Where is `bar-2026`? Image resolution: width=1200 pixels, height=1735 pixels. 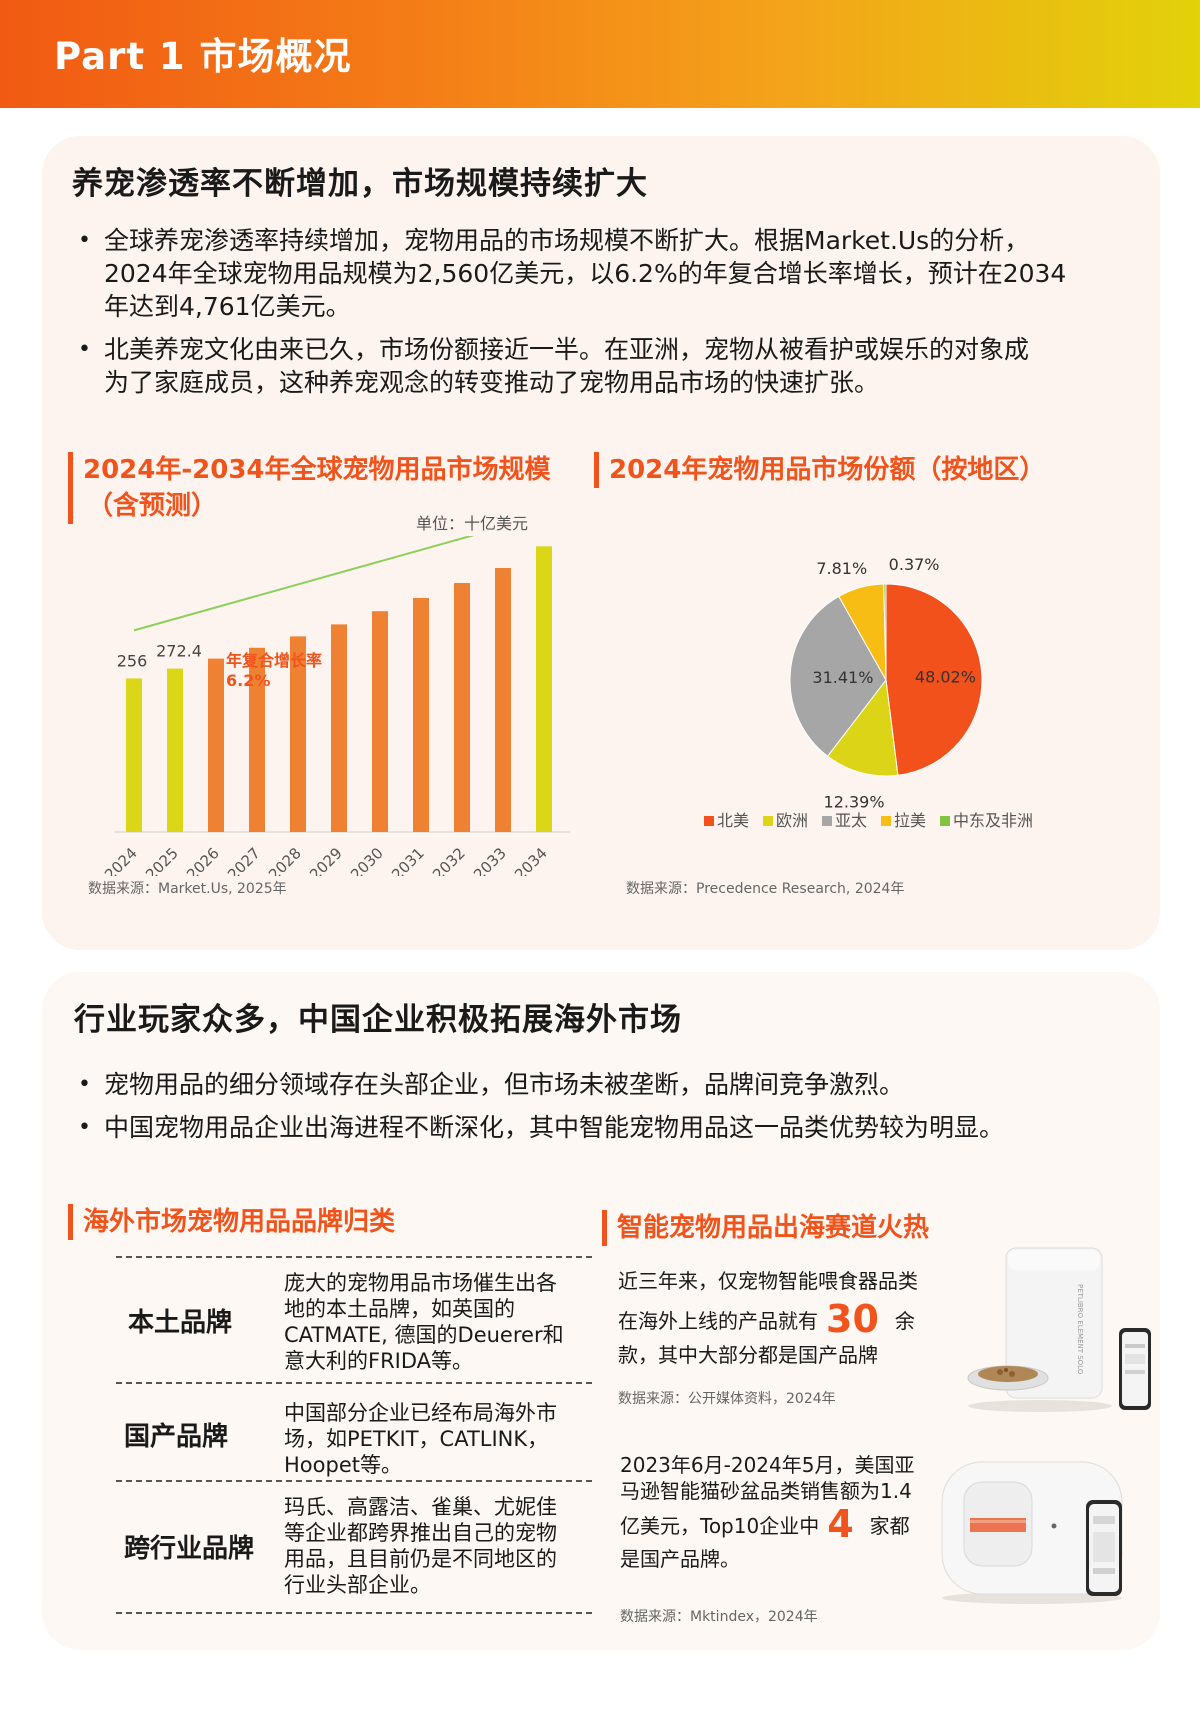
bar-2026 is located at coordinates (216, 745).